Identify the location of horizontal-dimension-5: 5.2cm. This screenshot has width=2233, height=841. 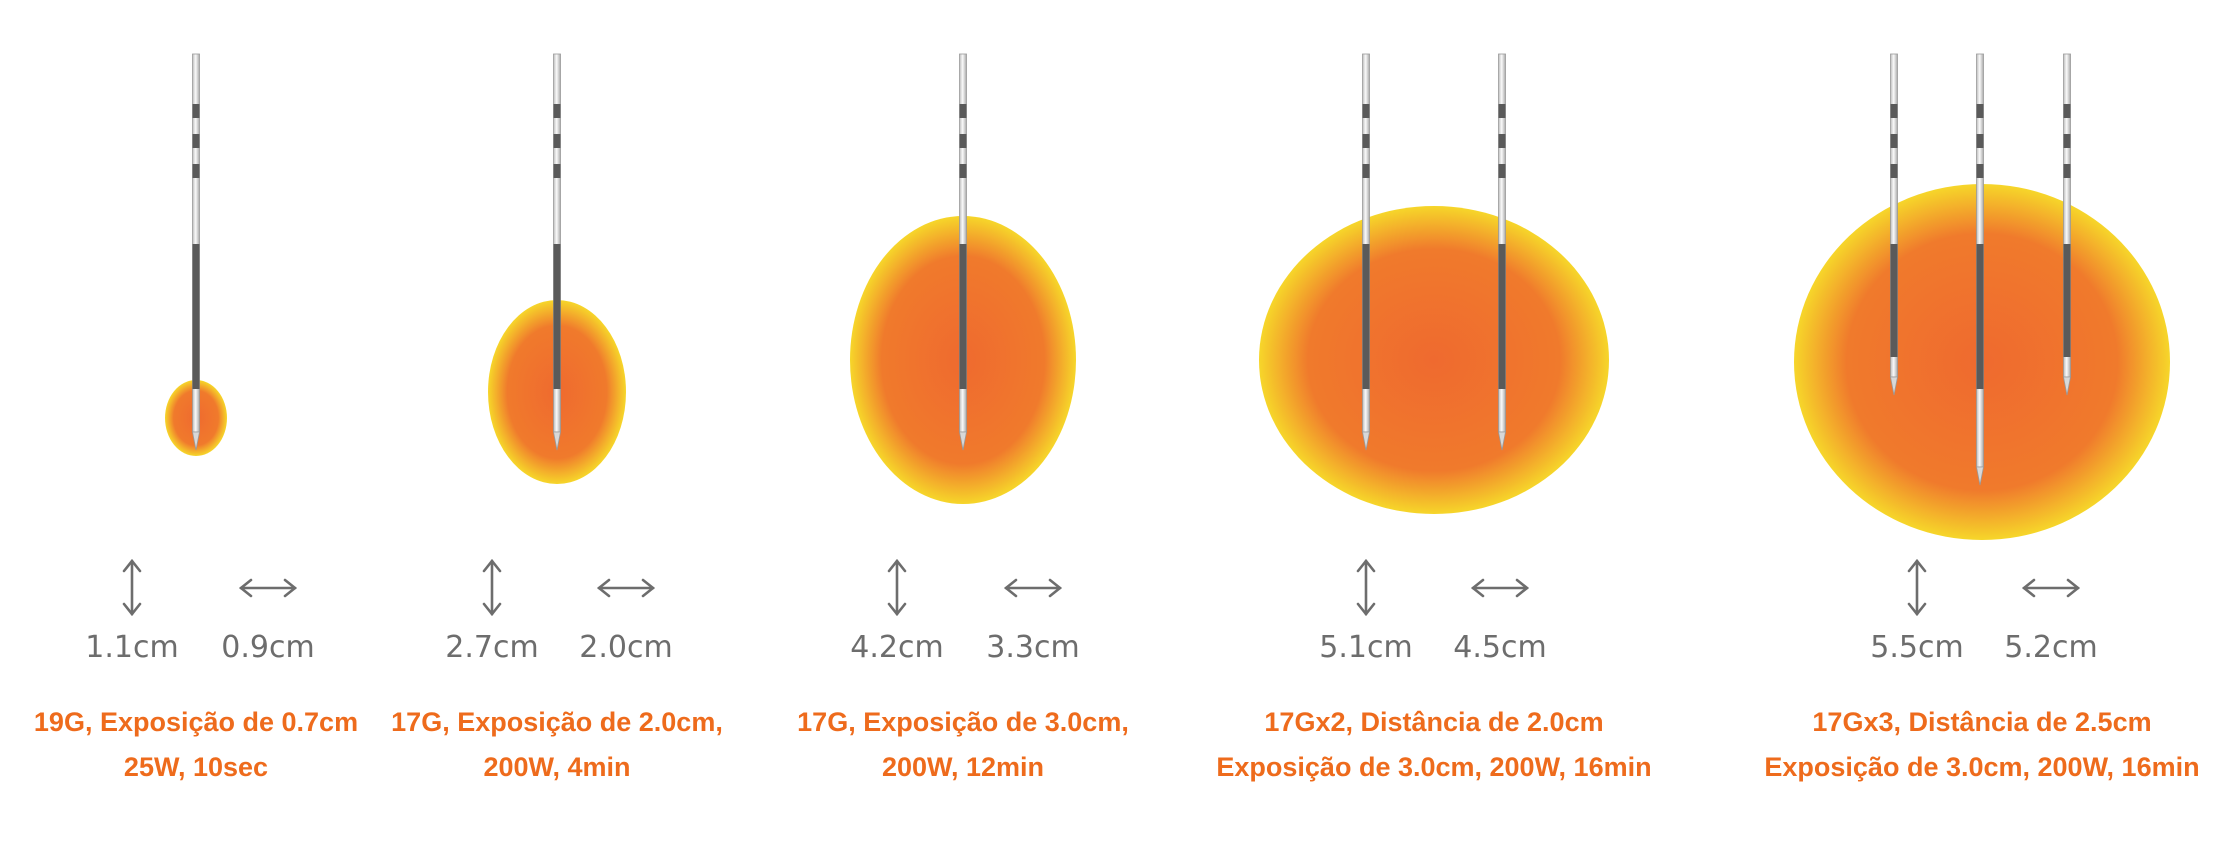
(2051, 647).